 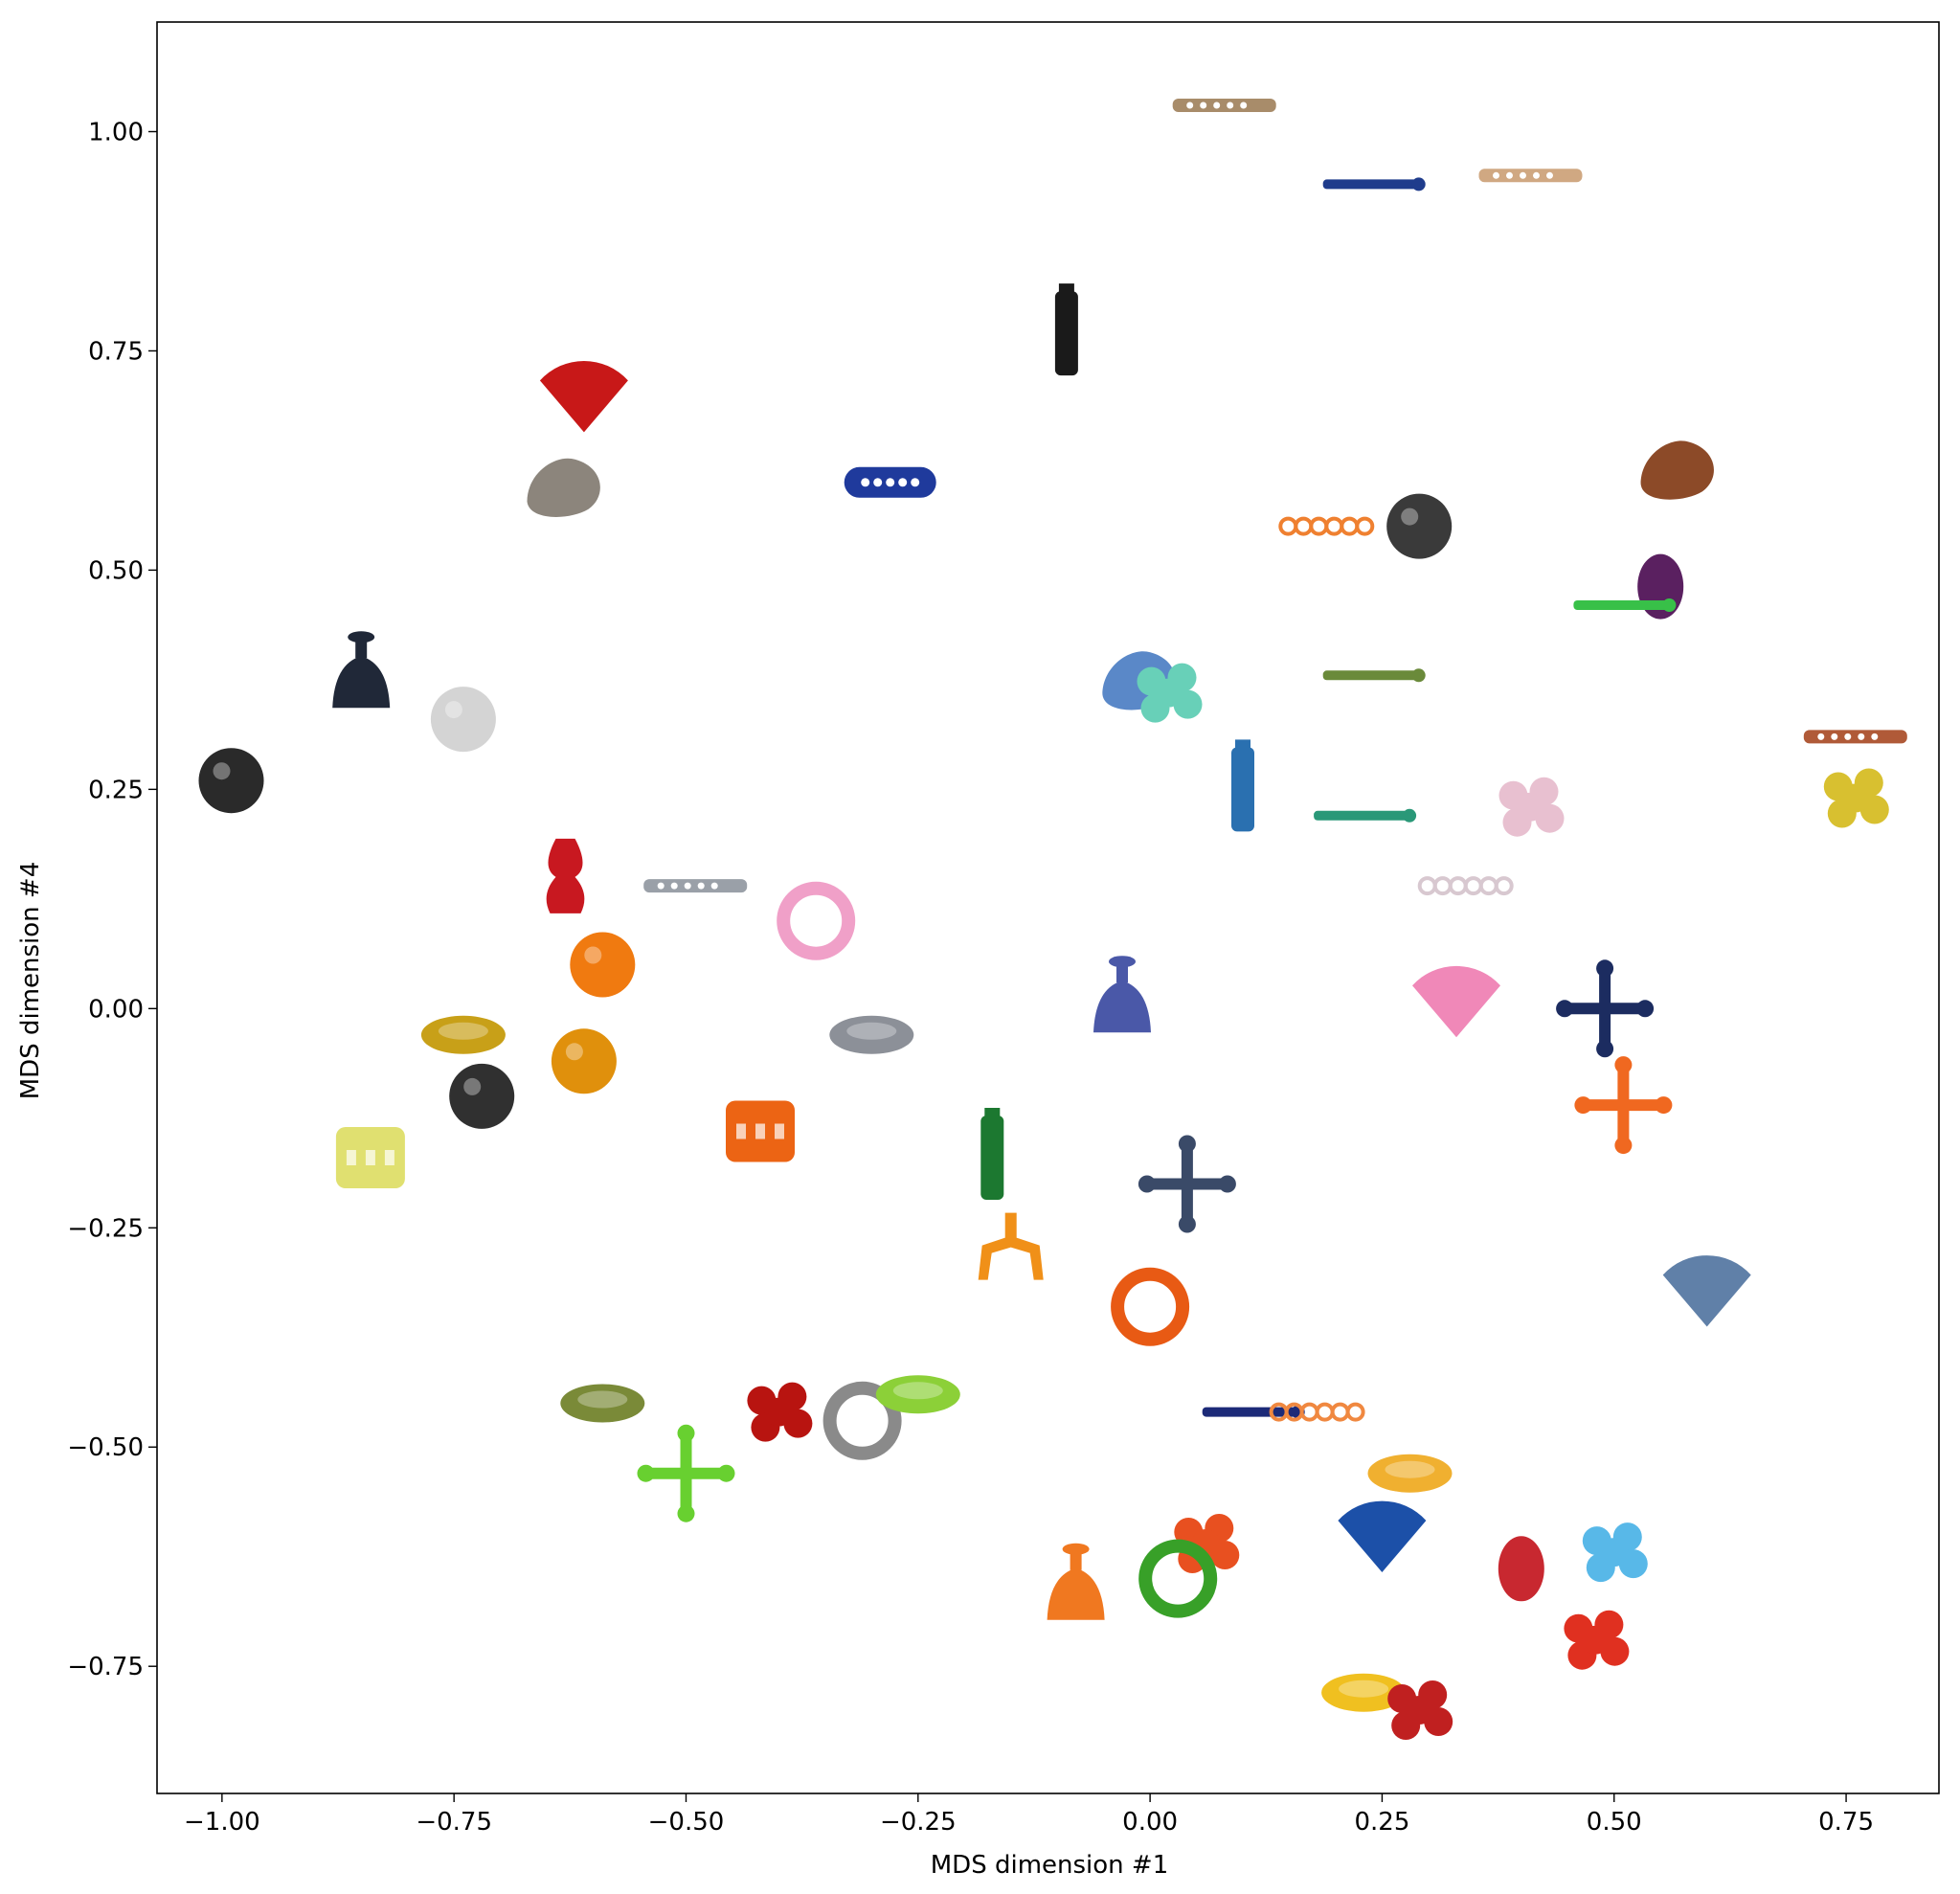 I want to click on y-axis: −0.75 −0.50 −0.25 0.00 0.25 0.50 0.75 1.00, so click(x=112, y=899).